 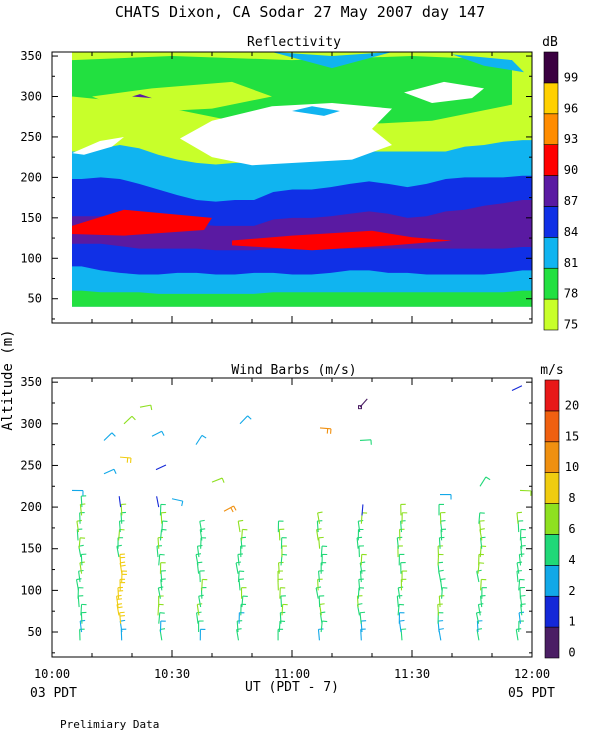 What do you see at coordinates (31, 258) in the screenshot?
I see `y-tick-label-100: 100` at bounding box center [31, 258].